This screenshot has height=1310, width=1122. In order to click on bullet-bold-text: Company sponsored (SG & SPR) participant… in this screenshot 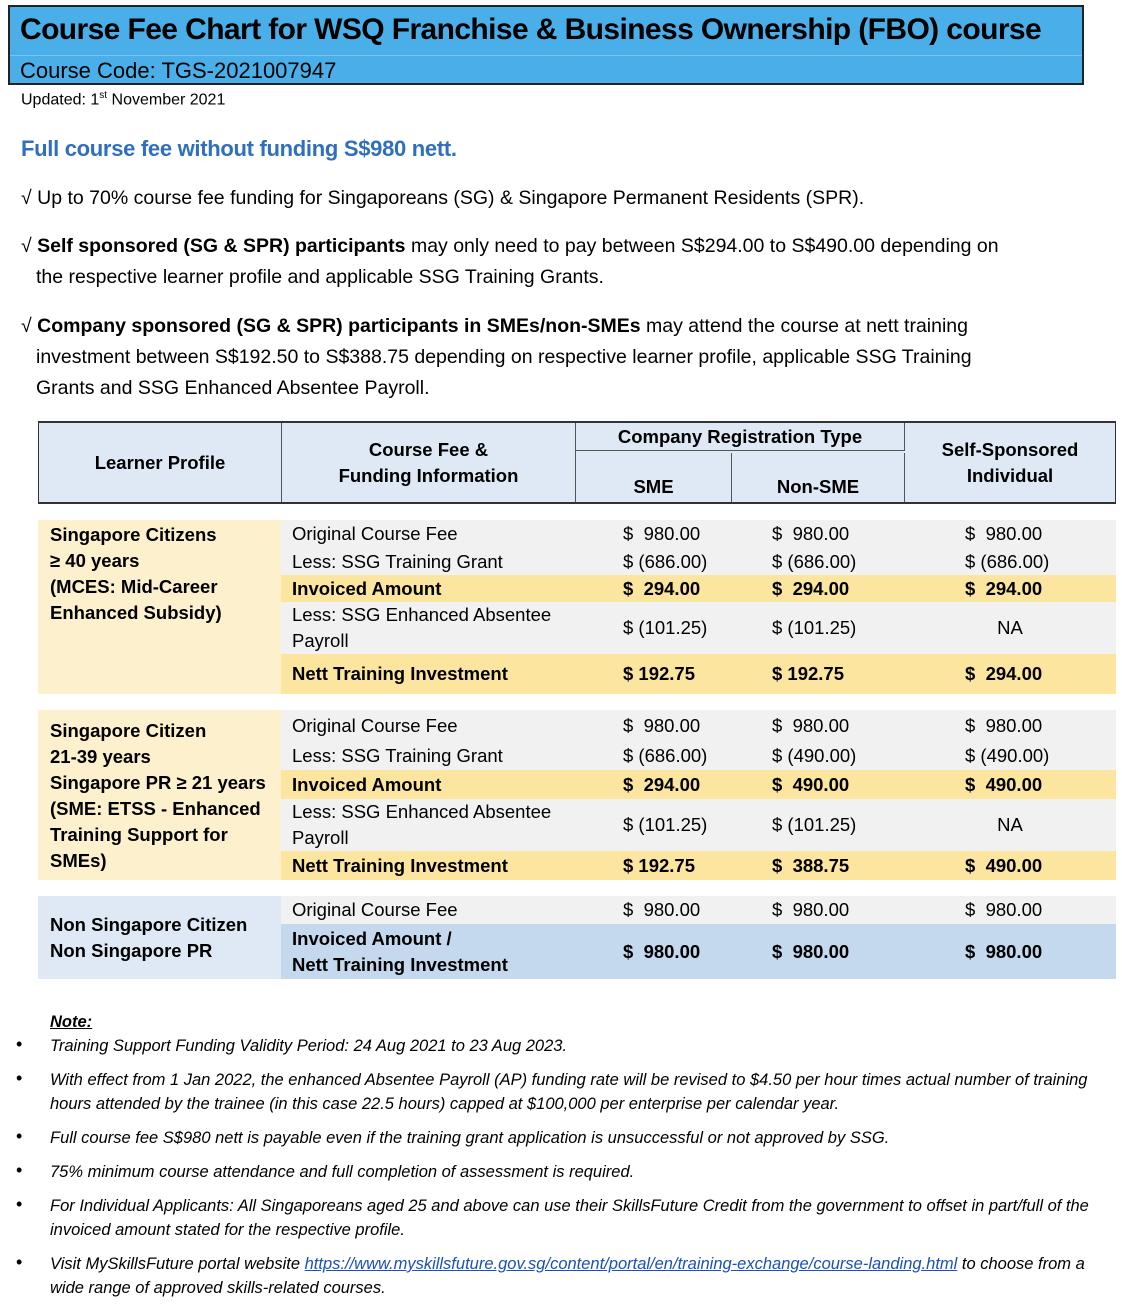, I will do `click(336, 326)`.